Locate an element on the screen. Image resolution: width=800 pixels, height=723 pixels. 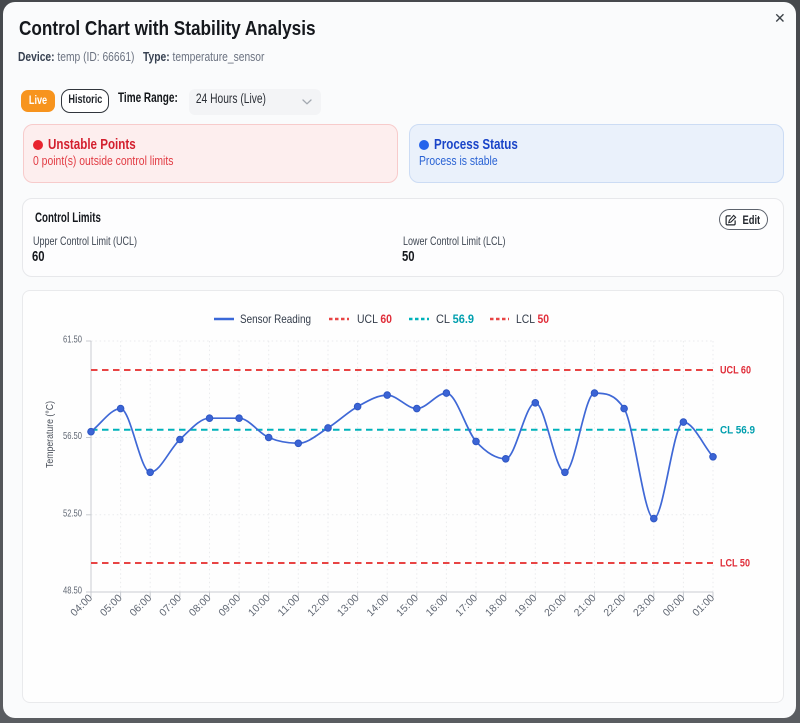
svg-text: 56.50 is located at coordinates (72, 436).